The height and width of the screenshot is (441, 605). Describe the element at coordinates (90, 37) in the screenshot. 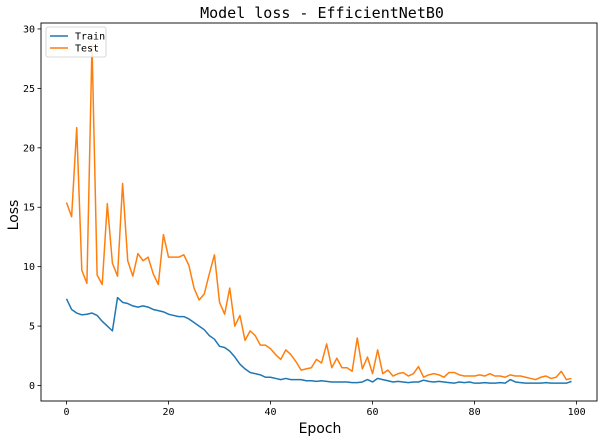

I see `legend-label-train: Train` at that location.